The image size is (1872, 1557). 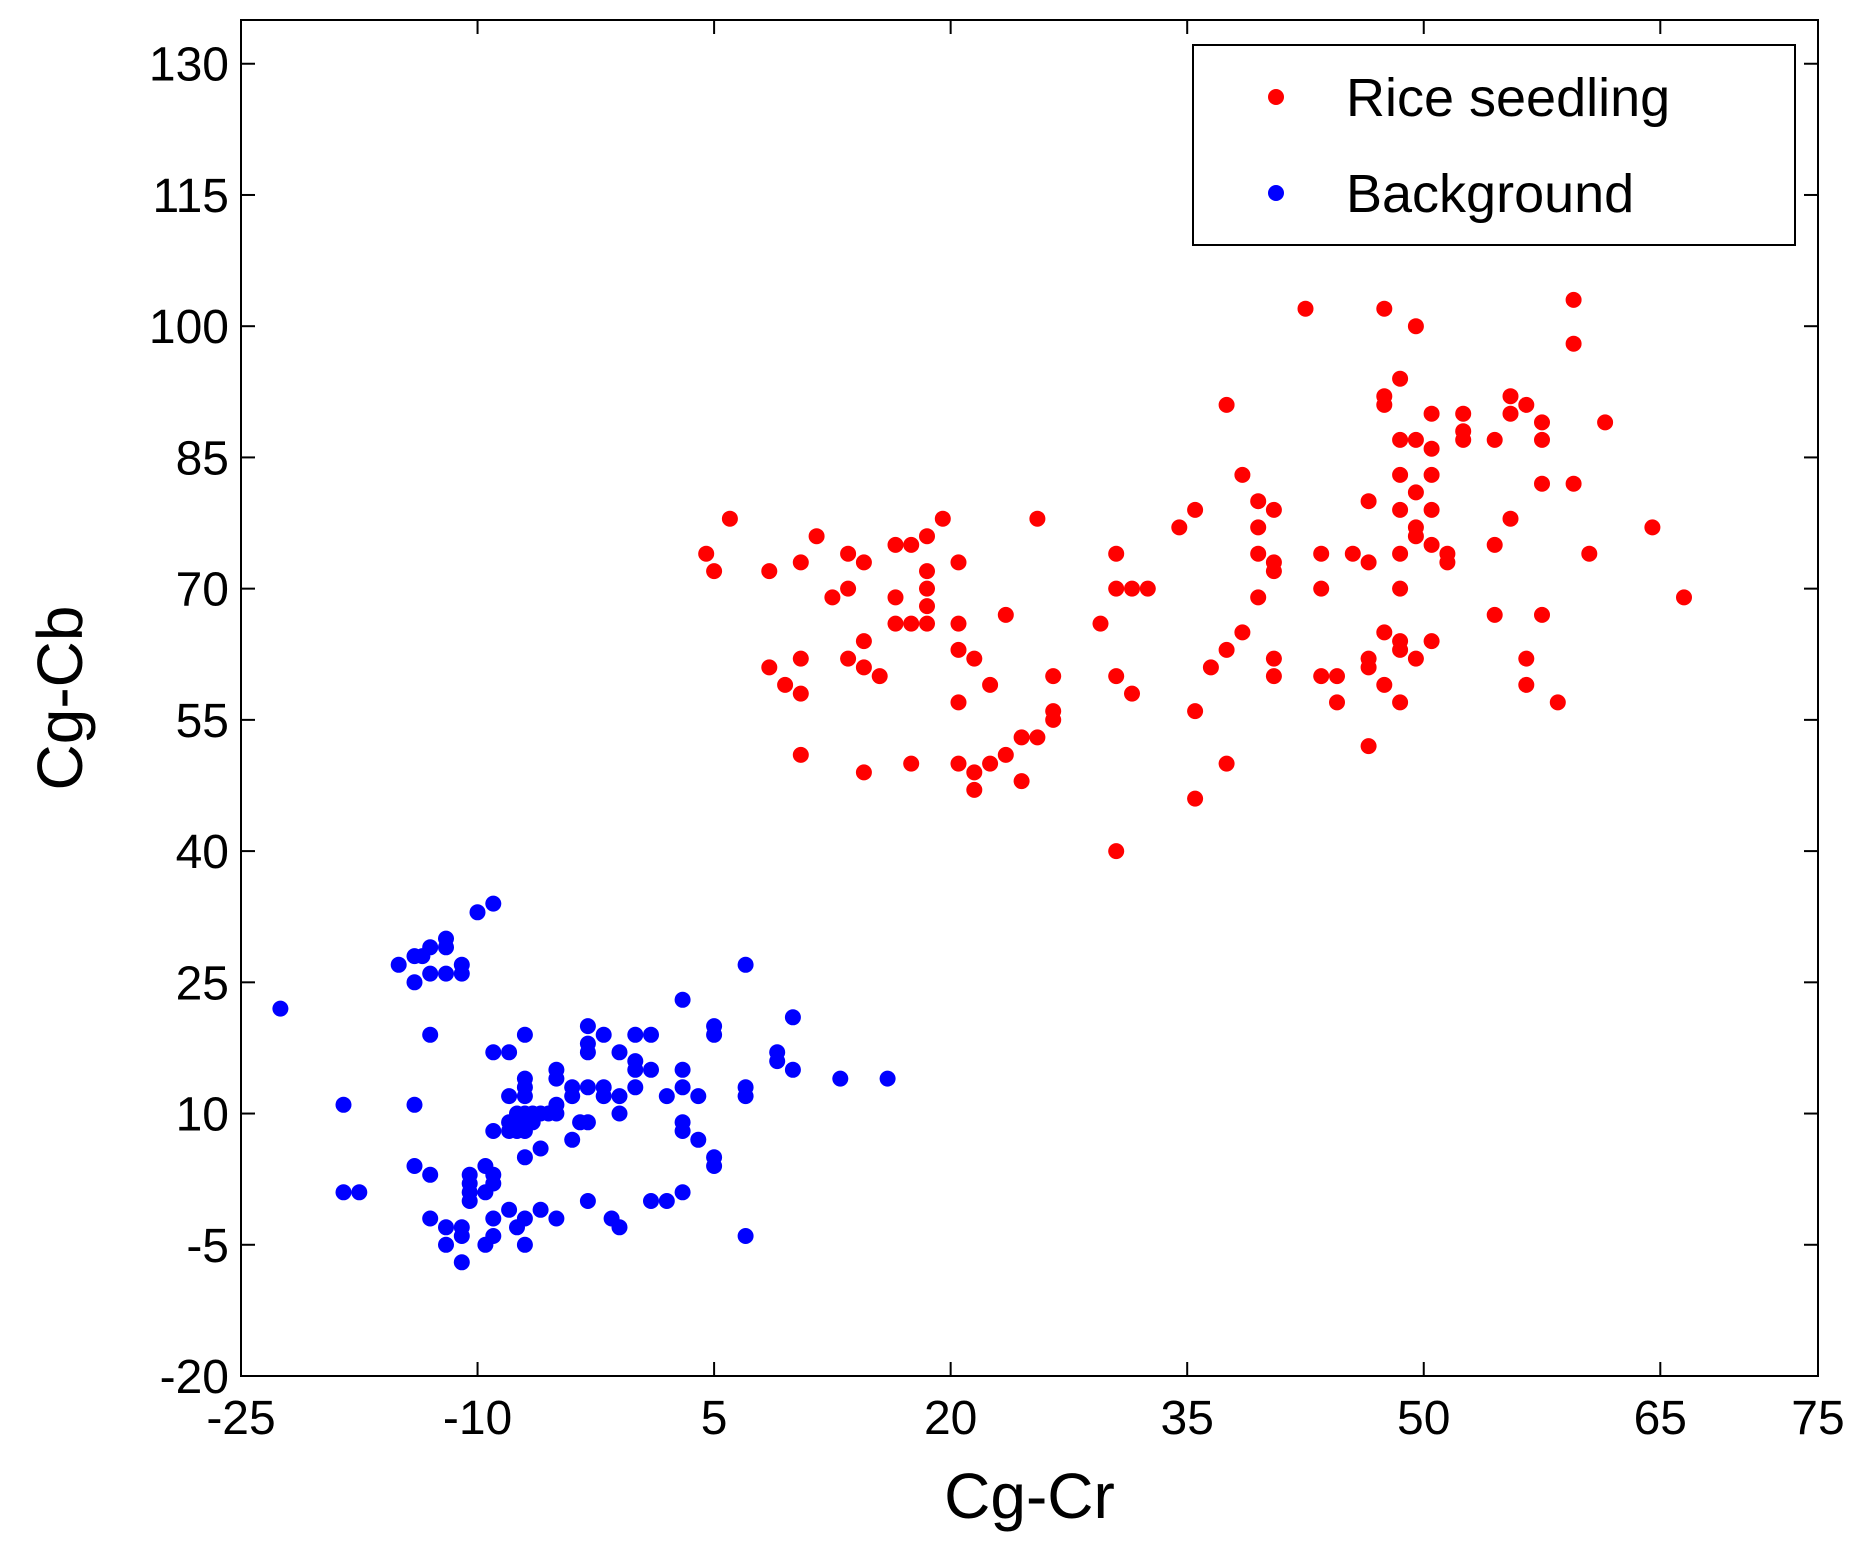 What do you see at coordinates (190, 196) in the screenshot?
I see `y-tick-label-9: 115` at bounding box center [190, 196].